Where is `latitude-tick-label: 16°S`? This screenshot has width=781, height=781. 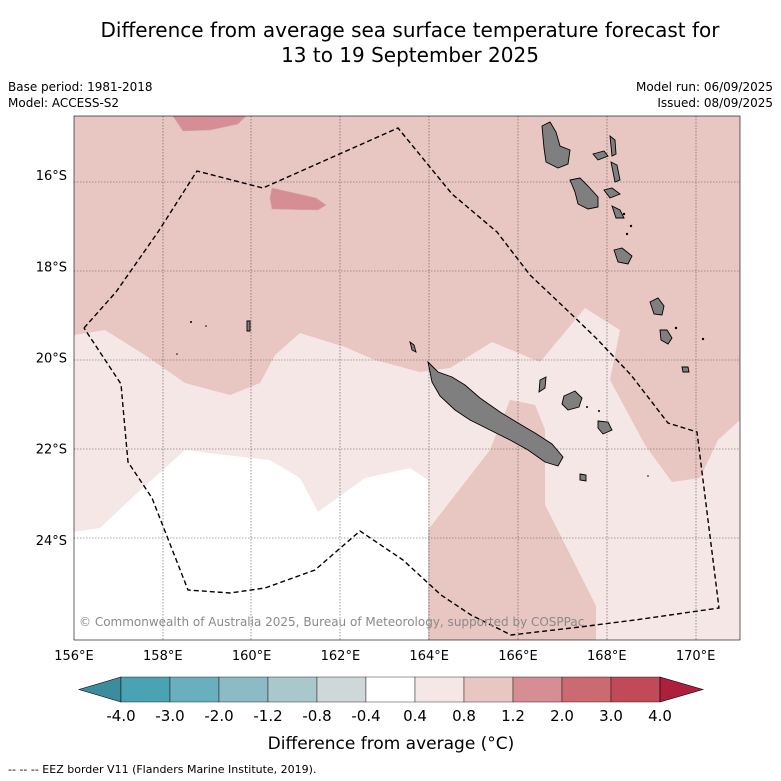
latitude-tick-label: 16°S is located at coordinates (51, 176).